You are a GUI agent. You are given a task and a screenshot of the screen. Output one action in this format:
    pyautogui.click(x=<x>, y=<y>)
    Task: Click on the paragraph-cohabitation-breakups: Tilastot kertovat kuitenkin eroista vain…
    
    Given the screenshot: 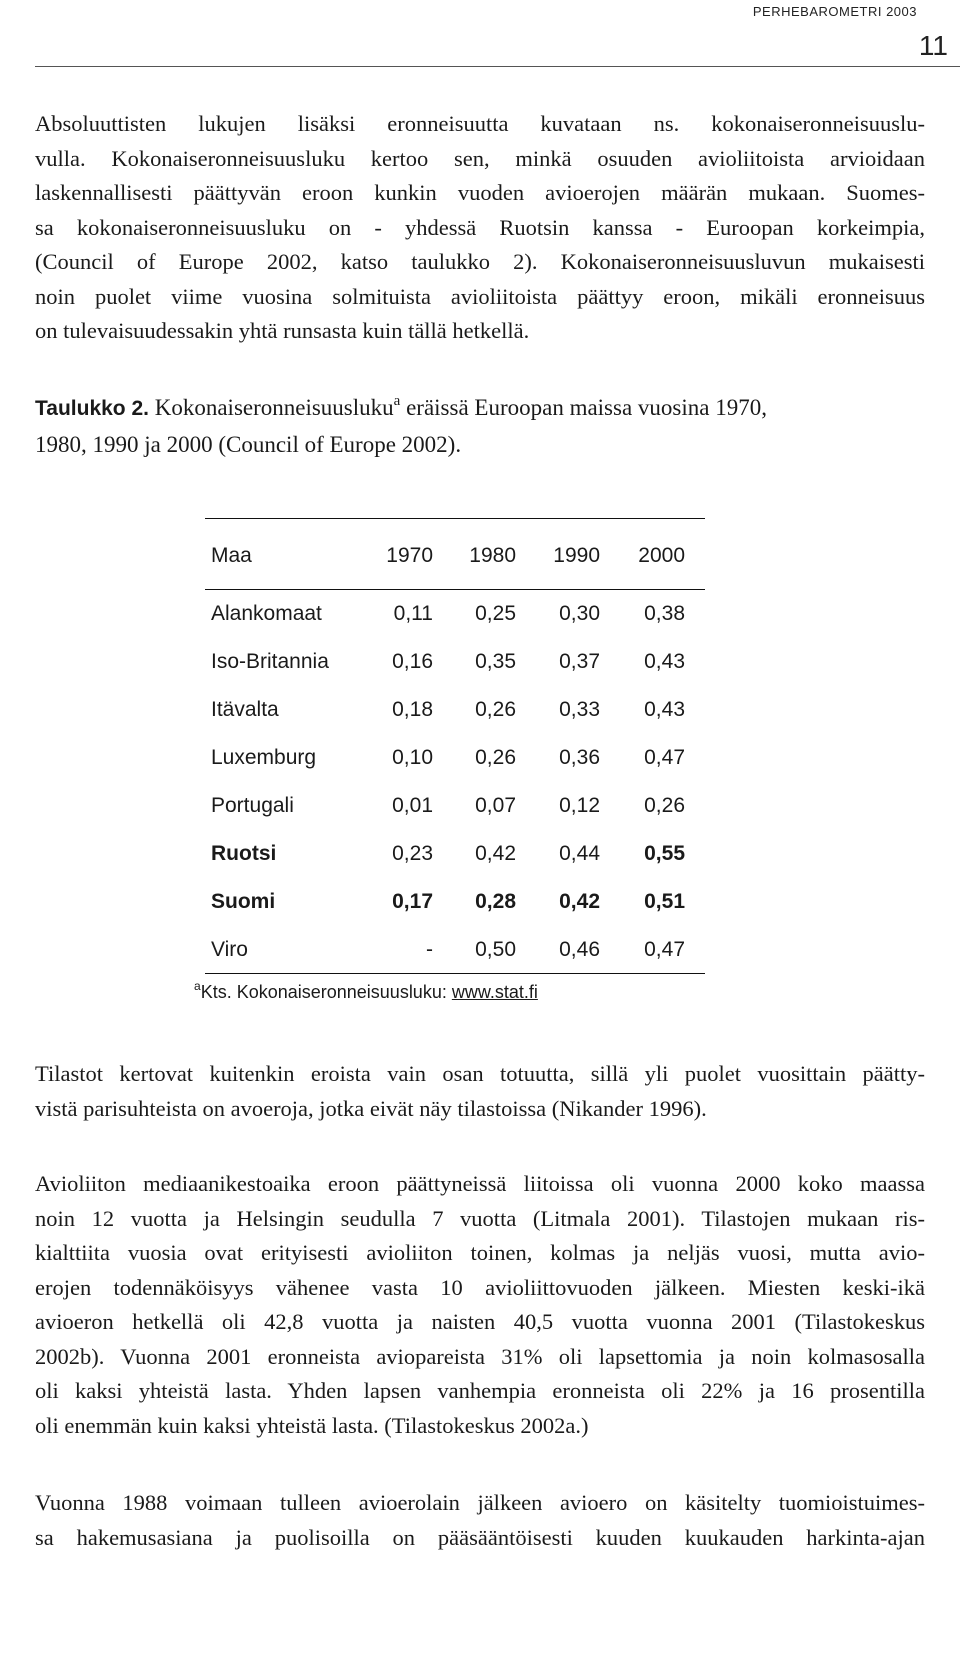 What is the action you would take?
    pyautogui.click(x=480, y=1091)
    